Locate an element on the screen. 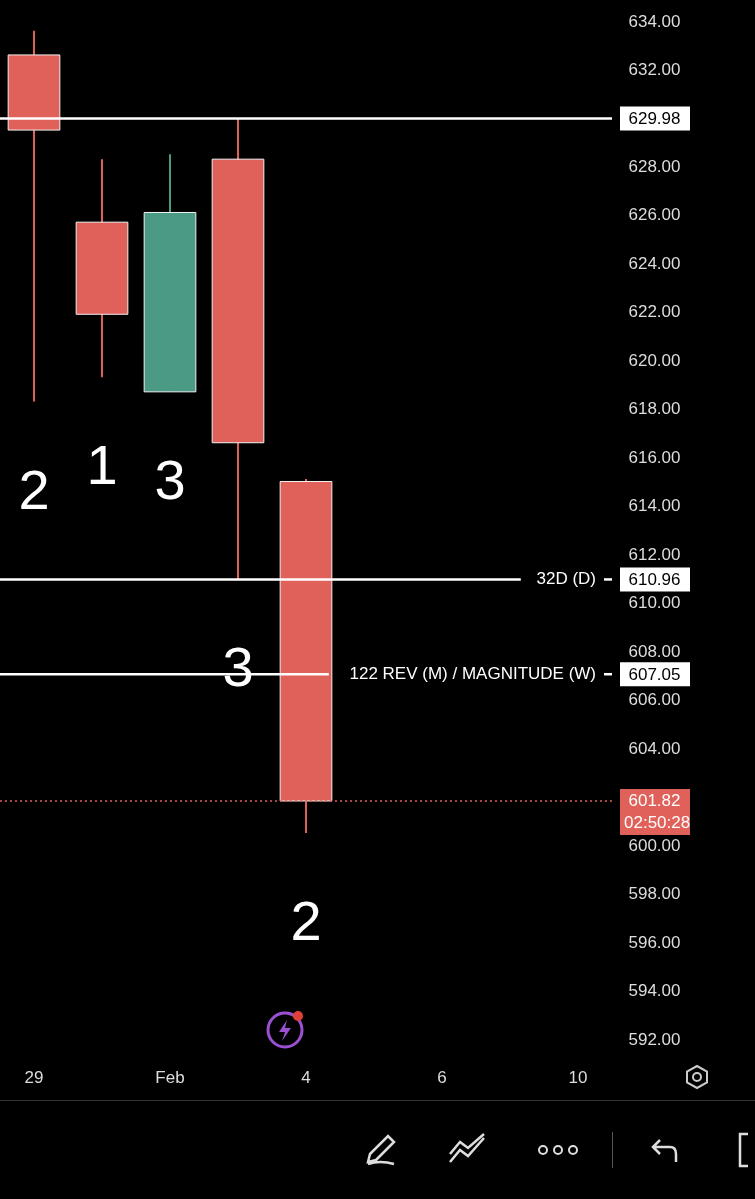 The image size is (755, 1199). y-tick-label: 620.00 is located at coordinates (654, 360).